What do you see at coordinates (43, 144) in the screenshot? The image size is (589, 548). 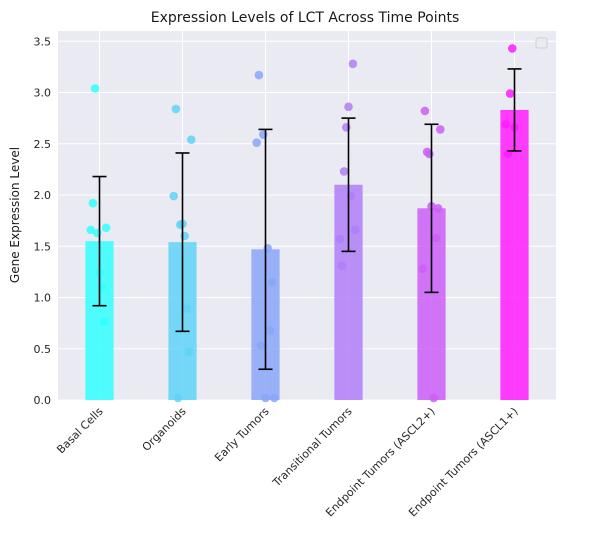 I see `y-tick-label: 2.5` at bounding box center [43, 144].